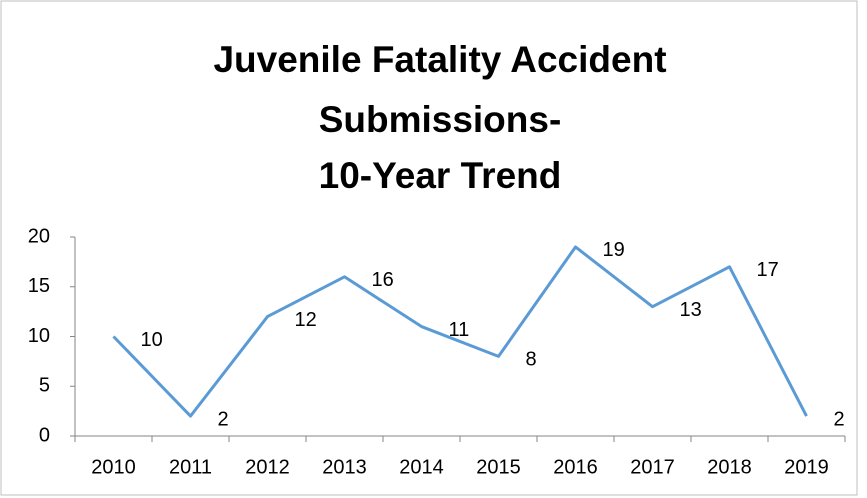 This screenshot has height=498, width=867. What do you see at coordinates (421, 467) in the screenshot?
I see `x-tick-label: 2014` at bounding box center [421, 467].